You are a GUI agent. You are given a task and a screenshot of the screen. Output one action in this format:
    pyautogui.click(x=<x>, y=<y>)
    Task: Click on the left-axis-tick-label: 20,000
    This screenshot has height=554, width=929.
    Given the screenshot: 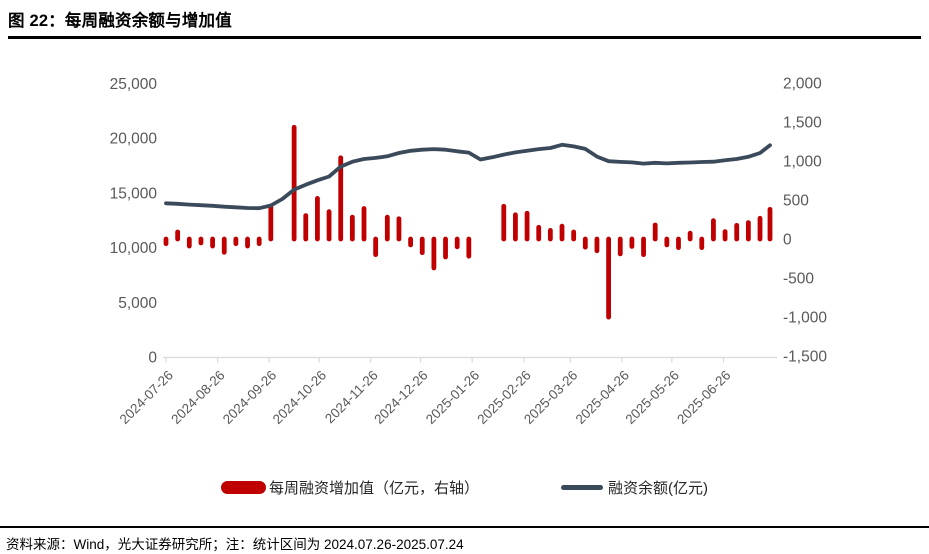 What is the action you would take?
    pyautogui.click(x=134, y=139)
    